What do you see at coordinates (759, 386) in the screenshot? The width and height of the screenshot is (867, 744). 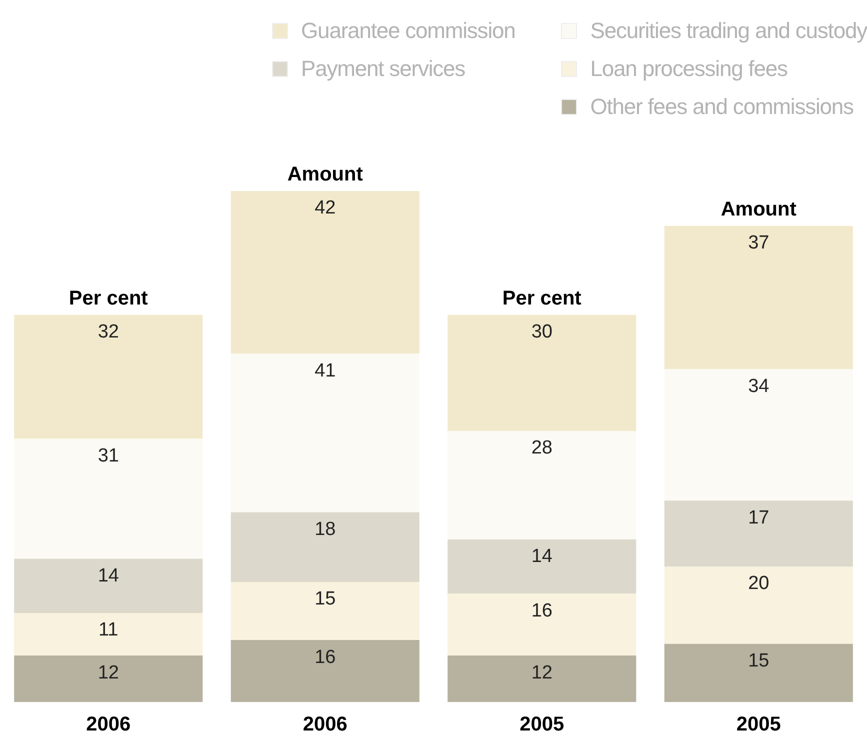 I see `data-label: 34` at bounding box center [759, 386].